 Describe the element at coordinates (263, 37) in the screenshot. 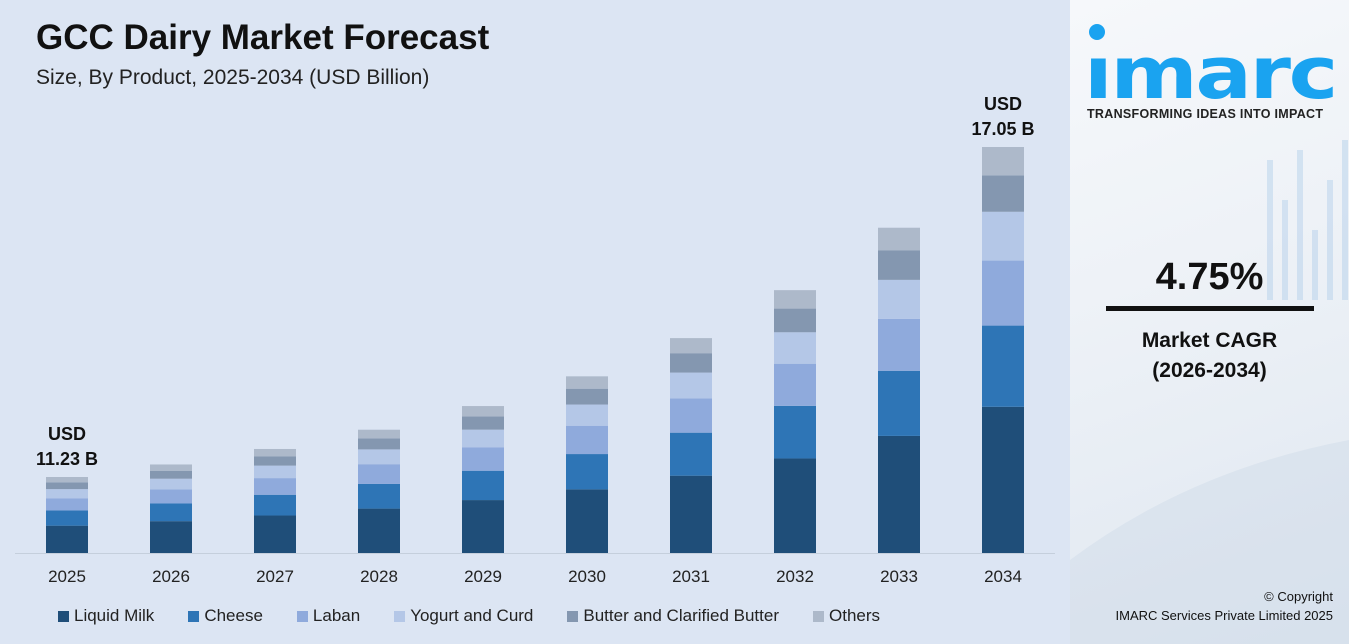

I see `chart-title: GCC Dairy Market Forecast` at that location.